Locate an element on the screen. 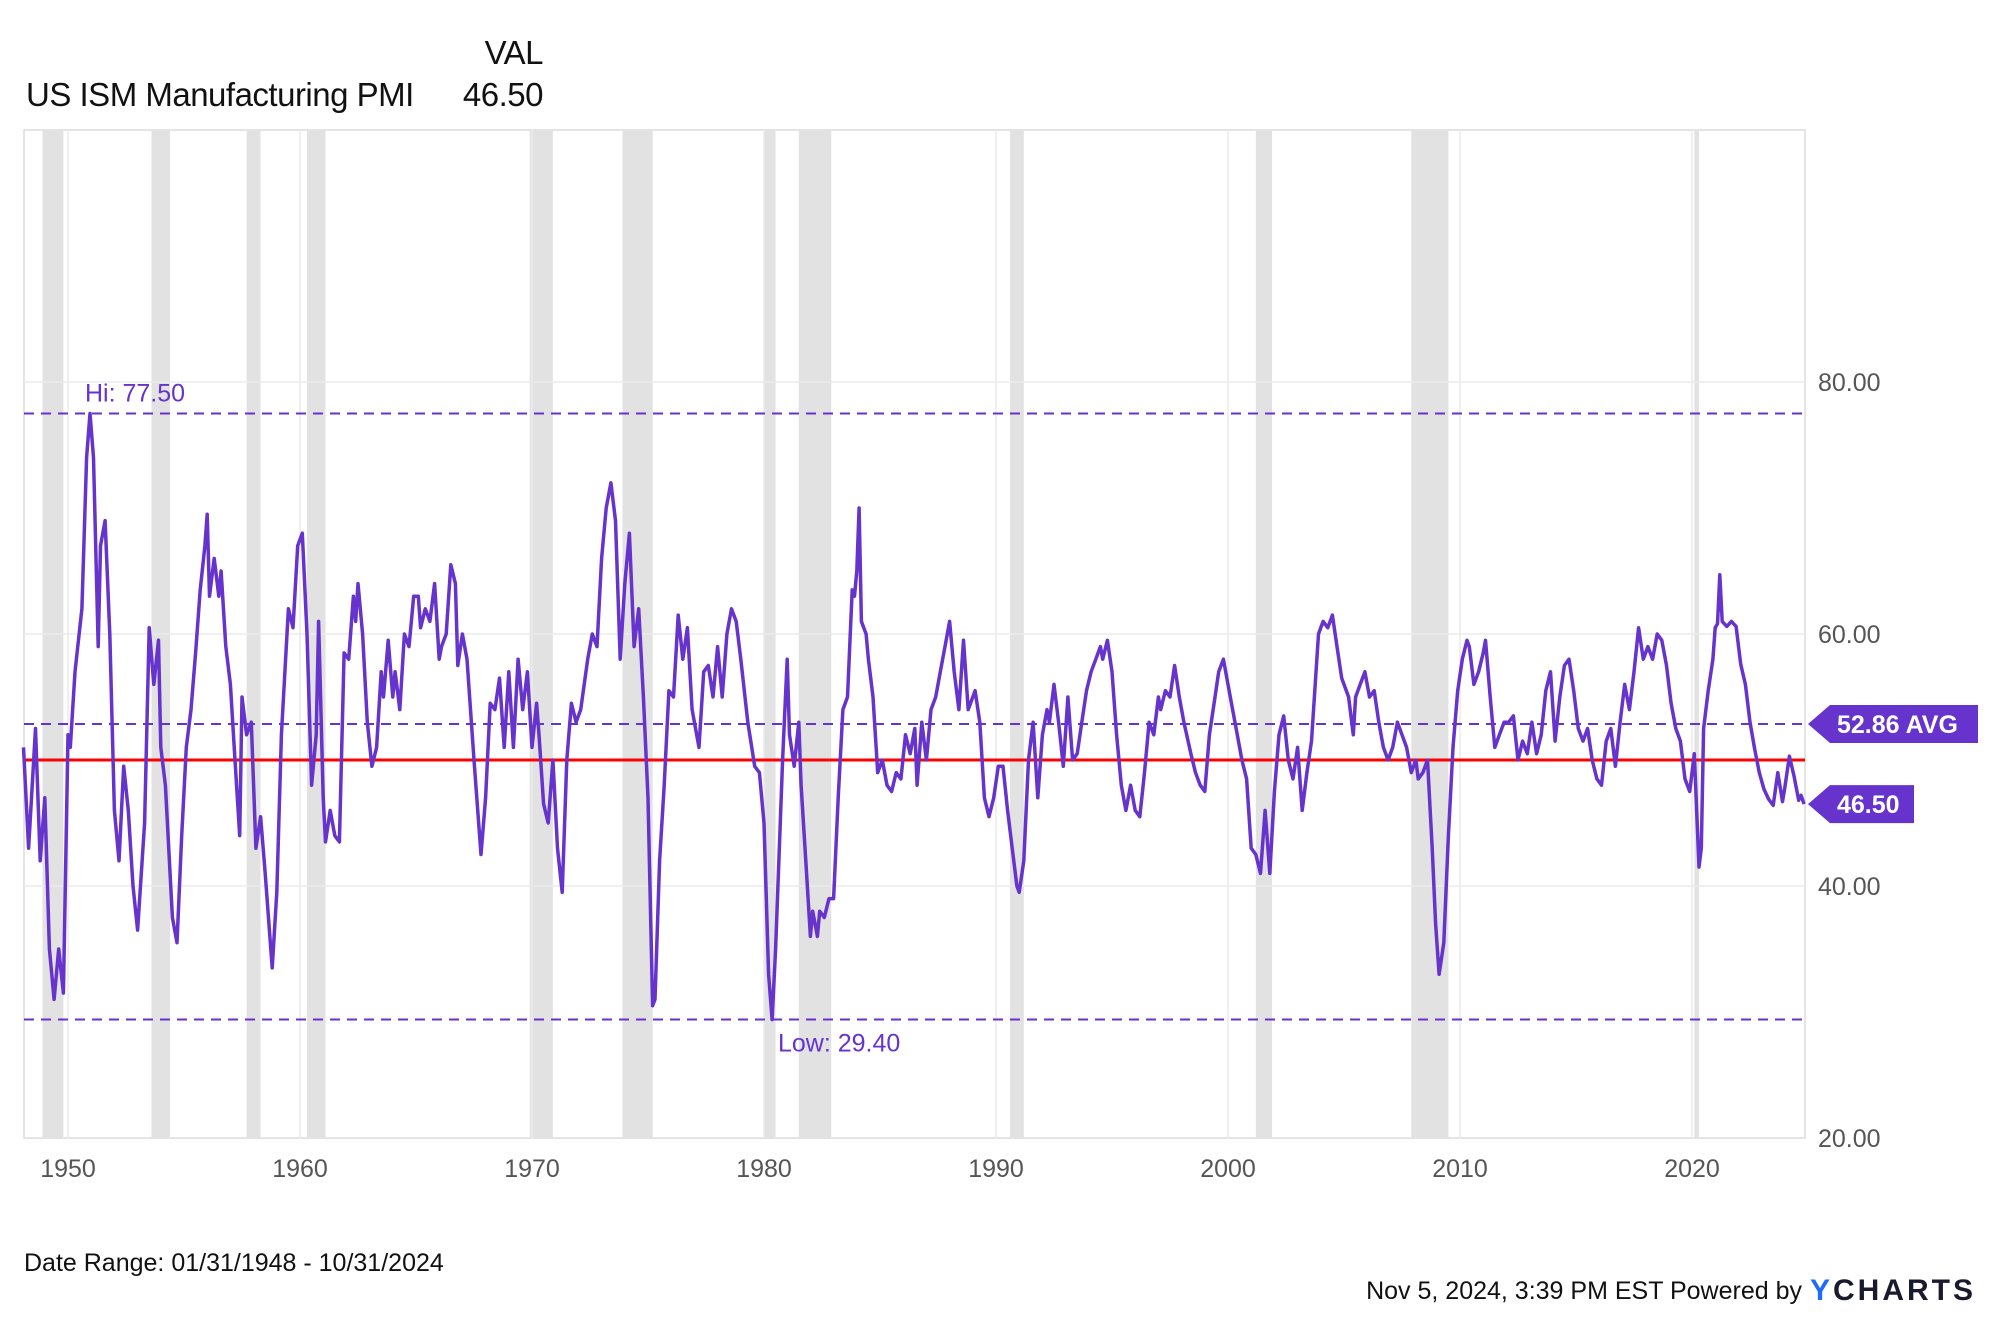 This screenshot has height=1319, width=2000. date-range: Date Range: 01/31/1948 - 10/31/2024 is located at coordinates (234, 1263).